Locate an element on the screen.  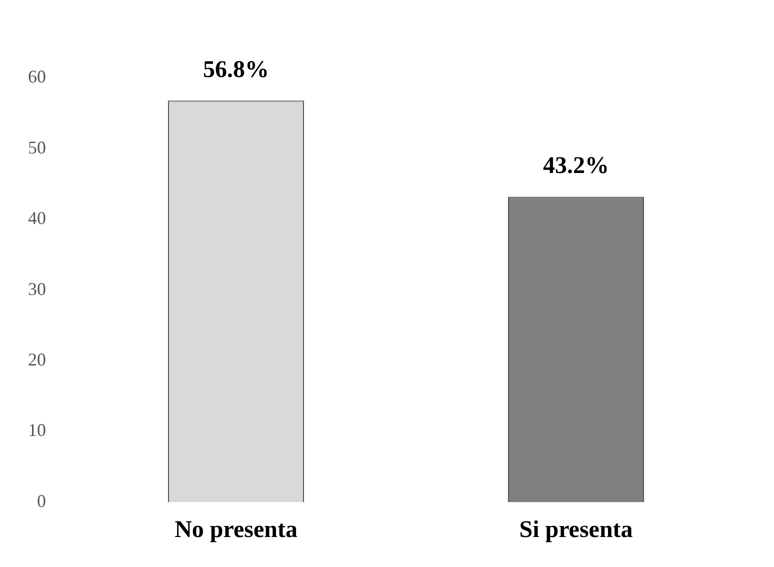
y-tick-label: 0 is located at coordinates (41, 500).